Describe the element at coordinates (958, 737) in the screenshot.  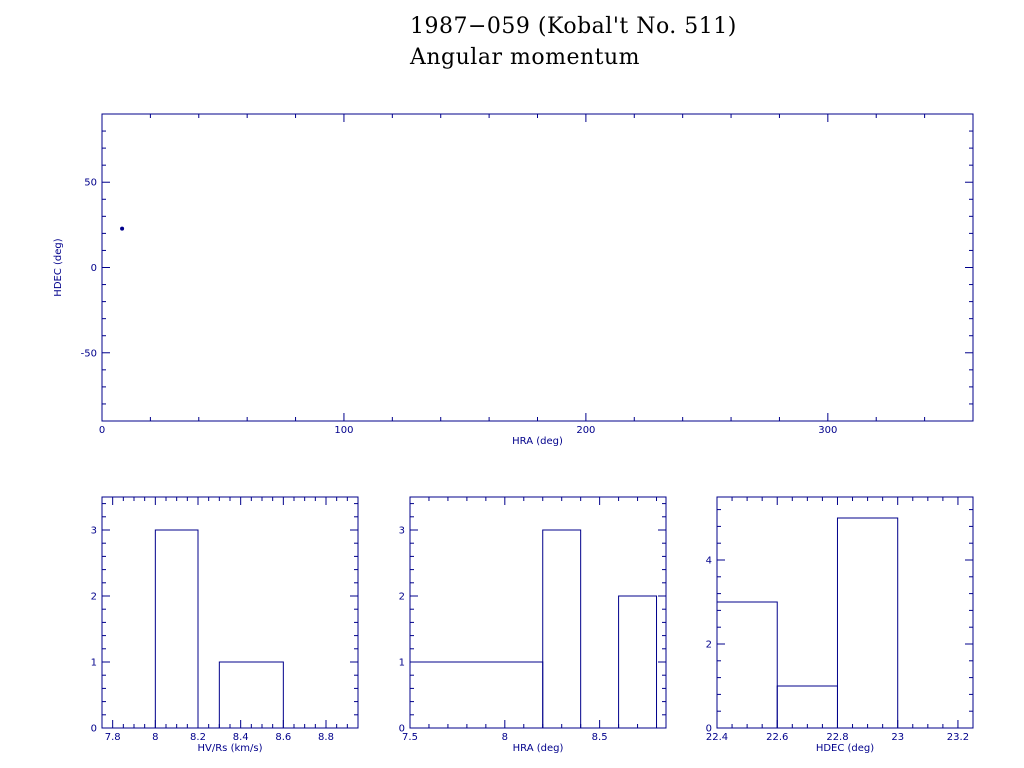
I see `x-tick-label: 23.2` at that location.